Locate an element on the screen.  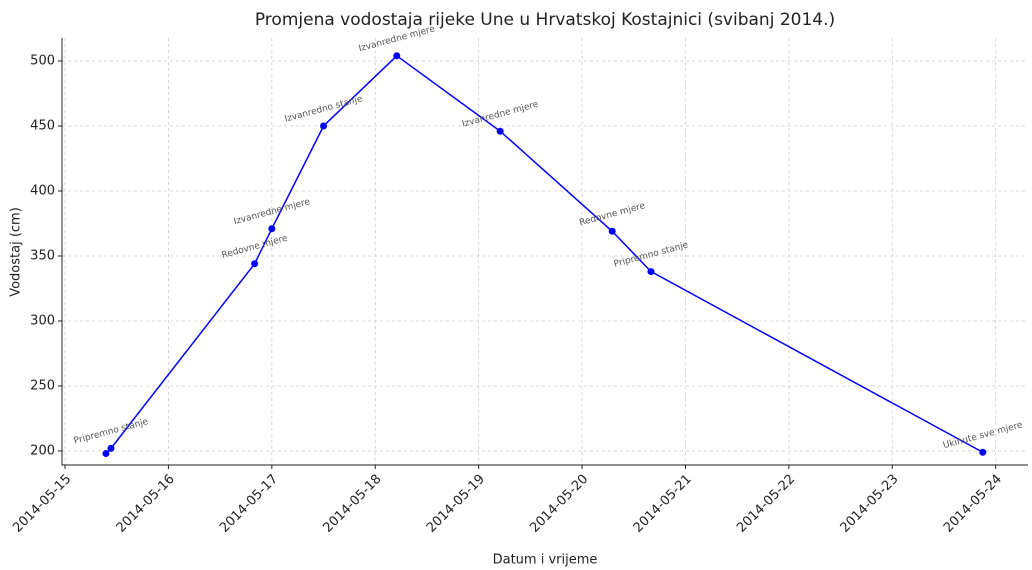
x-axis-label: Datum i vrijeme is located at coordinates (545, 560).